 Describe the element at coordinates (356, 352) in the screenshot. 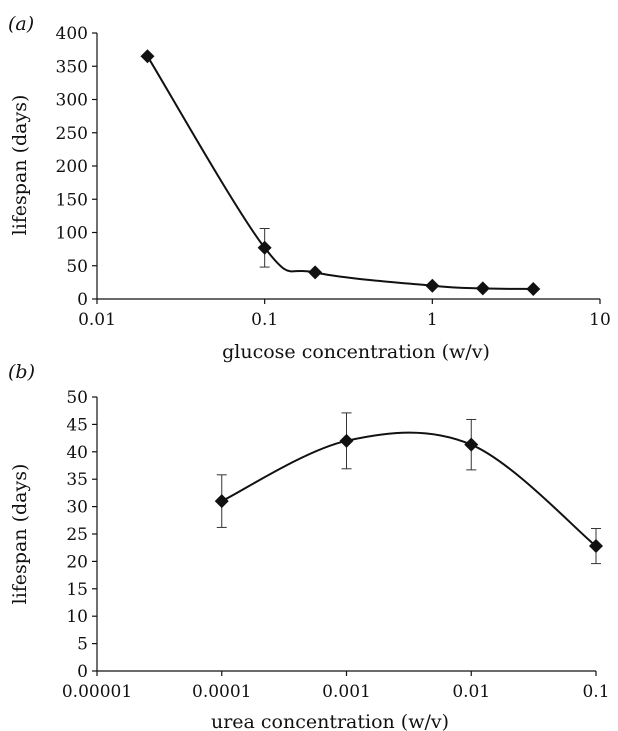

I see `x-axis-label-a: glucose concentration (w/v)` at that location.